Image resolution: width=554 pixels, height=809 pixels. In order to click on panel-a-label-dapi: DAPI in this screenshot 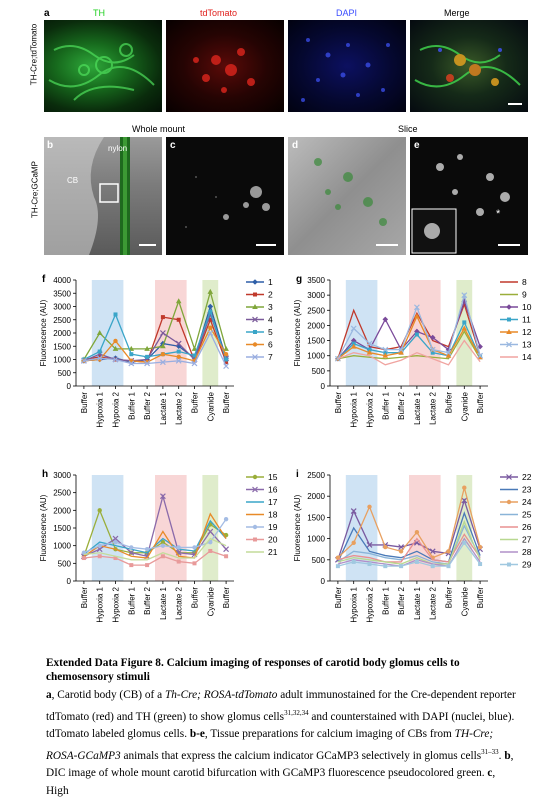, I will do `click(347, 13)`.